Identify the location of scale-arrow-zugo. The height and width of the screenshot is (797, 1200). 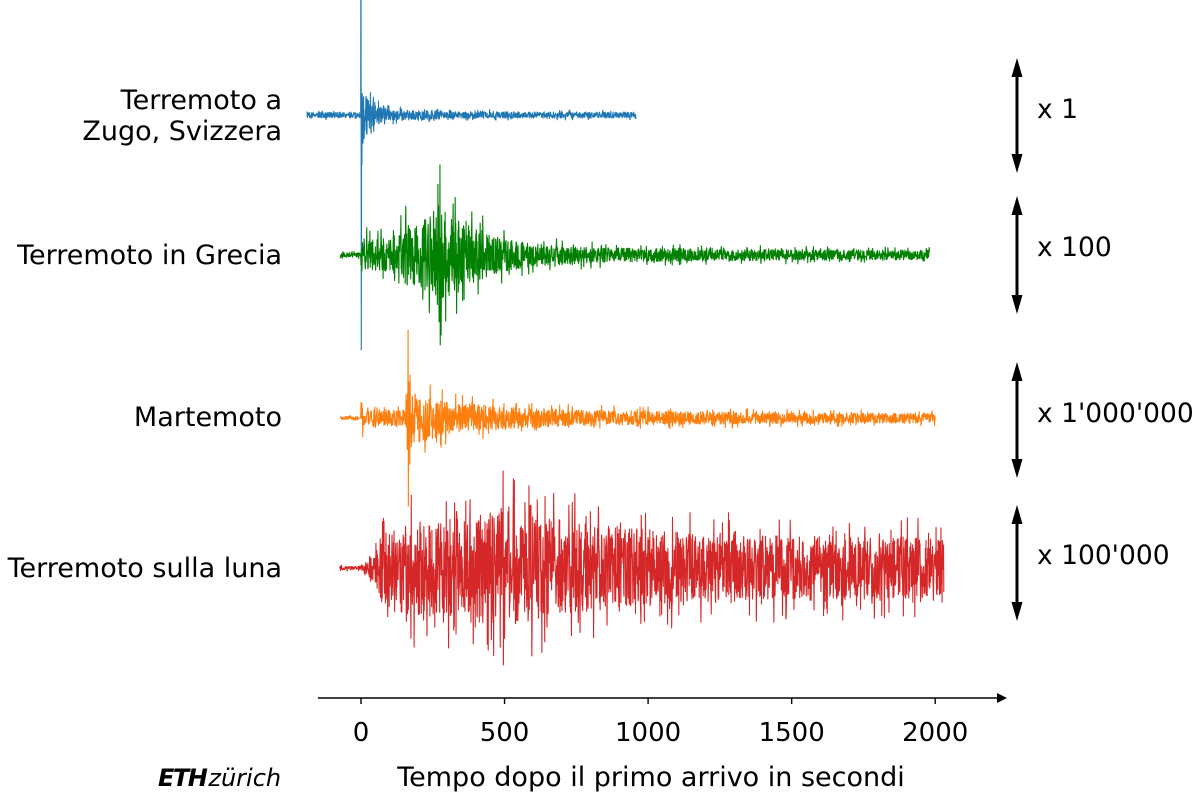
(1017, 115).